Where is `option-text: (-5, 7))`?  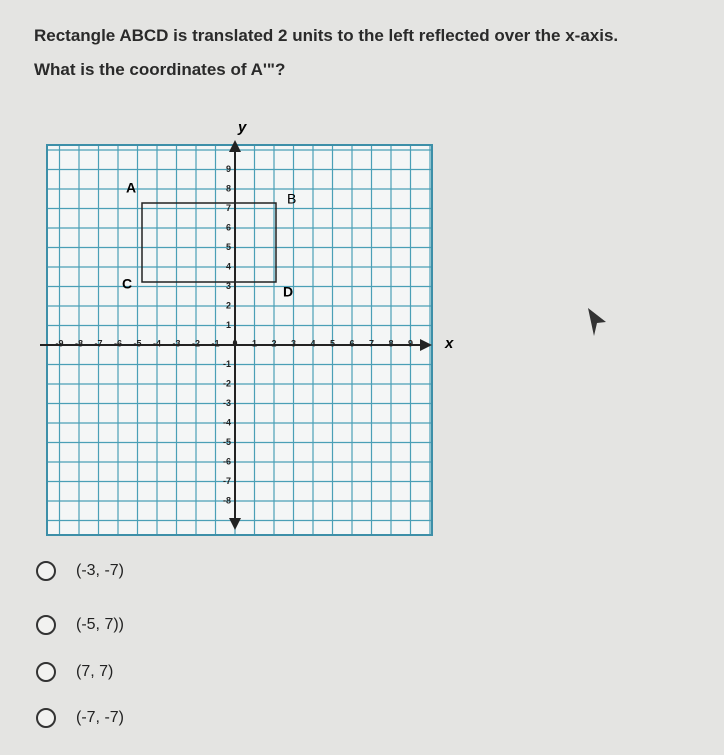
option-text: (-5, 7)) is located at coordinates (100, 624).